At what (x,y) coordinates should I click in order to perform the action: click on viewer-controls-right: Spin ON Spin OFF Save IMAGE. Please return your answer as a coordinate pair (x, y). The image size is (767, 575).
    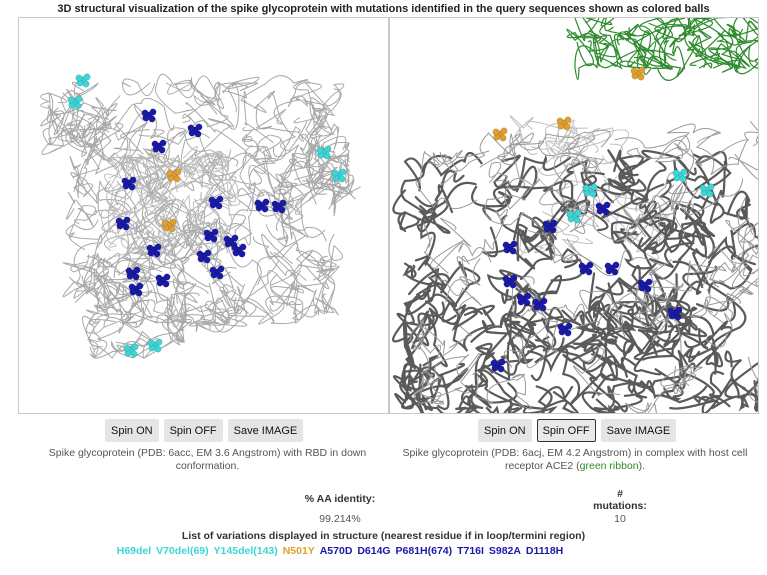
    Looking at the image, I should click on (577, 430).